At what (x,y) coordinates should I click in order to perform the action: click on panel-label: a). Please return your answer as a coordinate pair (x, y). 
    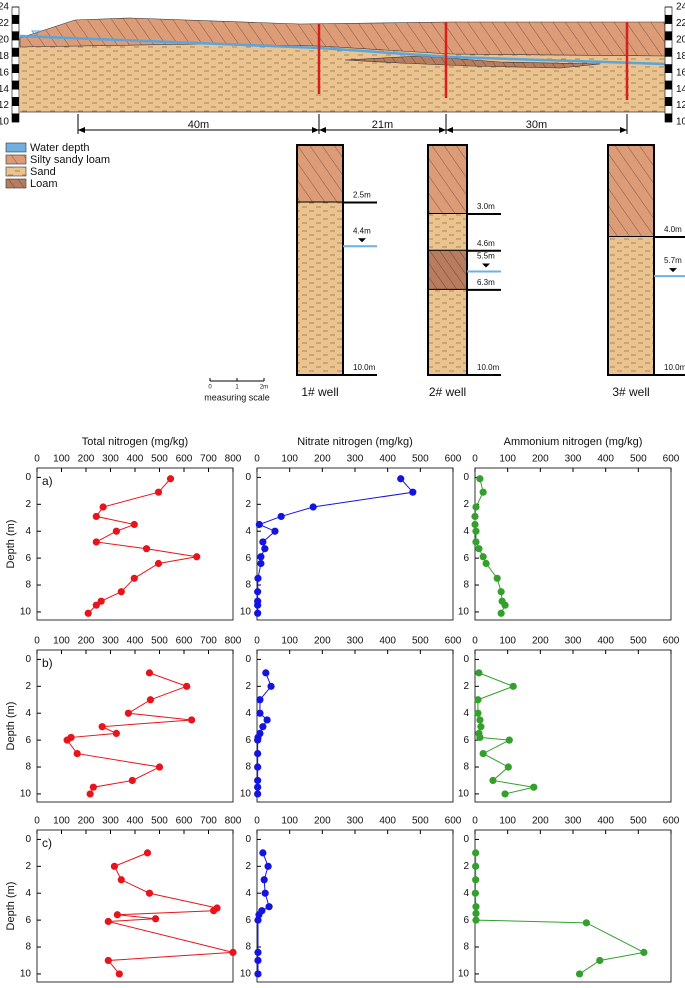
    Looking at the image, I should click on (47, 481).